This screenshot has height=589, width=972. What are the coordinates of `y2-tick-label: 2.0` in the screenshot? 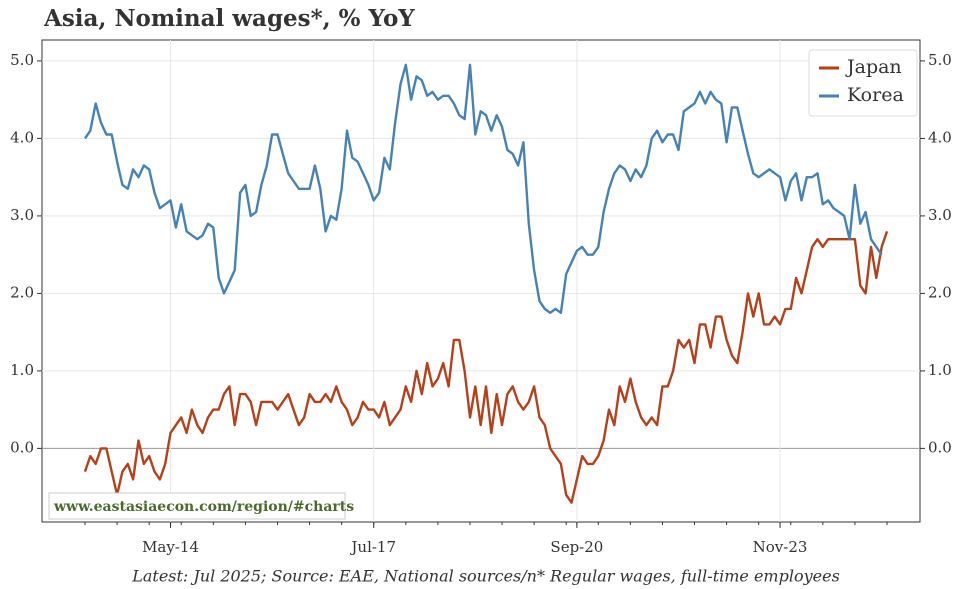 It's located at (940, 292).